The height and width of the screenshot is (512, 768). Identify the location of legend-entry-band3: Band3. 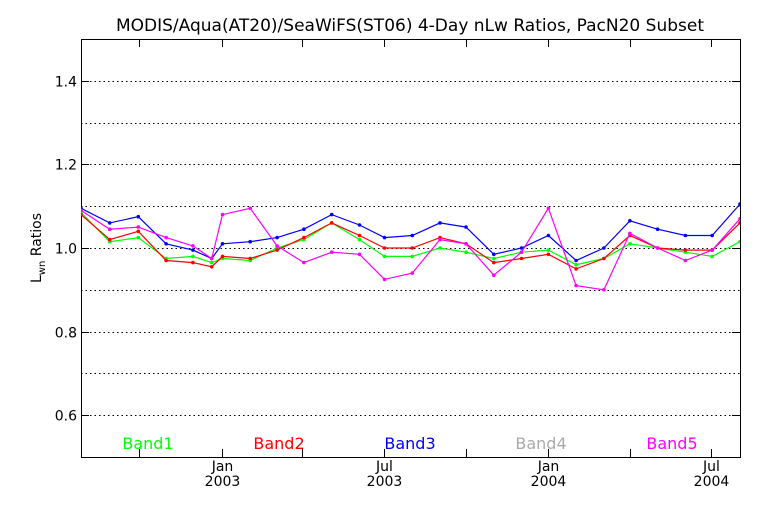
(409, 443).